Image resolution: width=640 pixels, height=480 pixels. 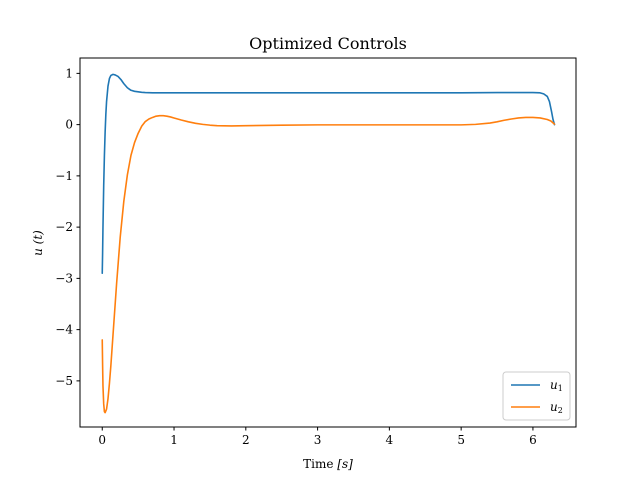 I want to click on x-tick-label: 2, so click(x=246, y=440).